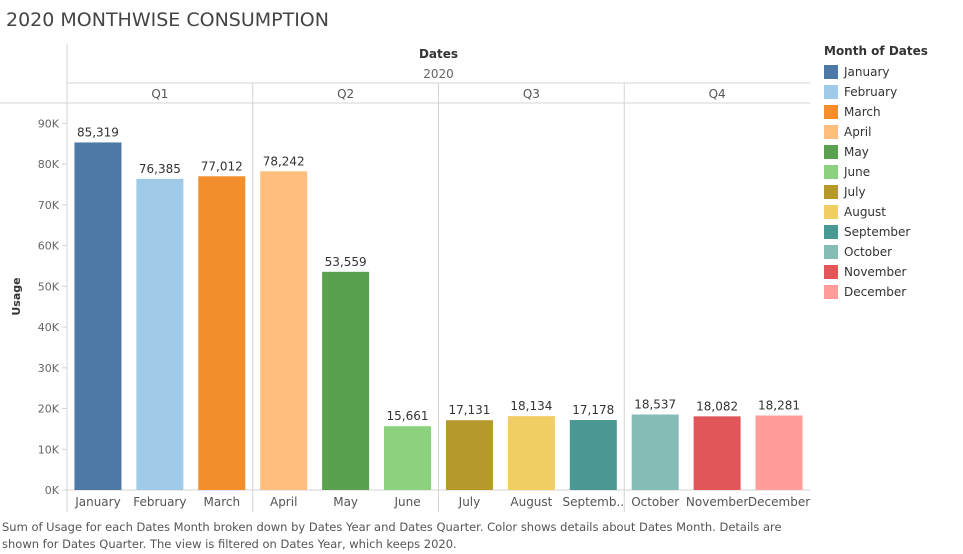 The width and height of the screenshot is (963, 554). What do you see at coordinates (284, 161) in the screenshot?
I see `data-label: 78,242` at bounding box center [284, 161].